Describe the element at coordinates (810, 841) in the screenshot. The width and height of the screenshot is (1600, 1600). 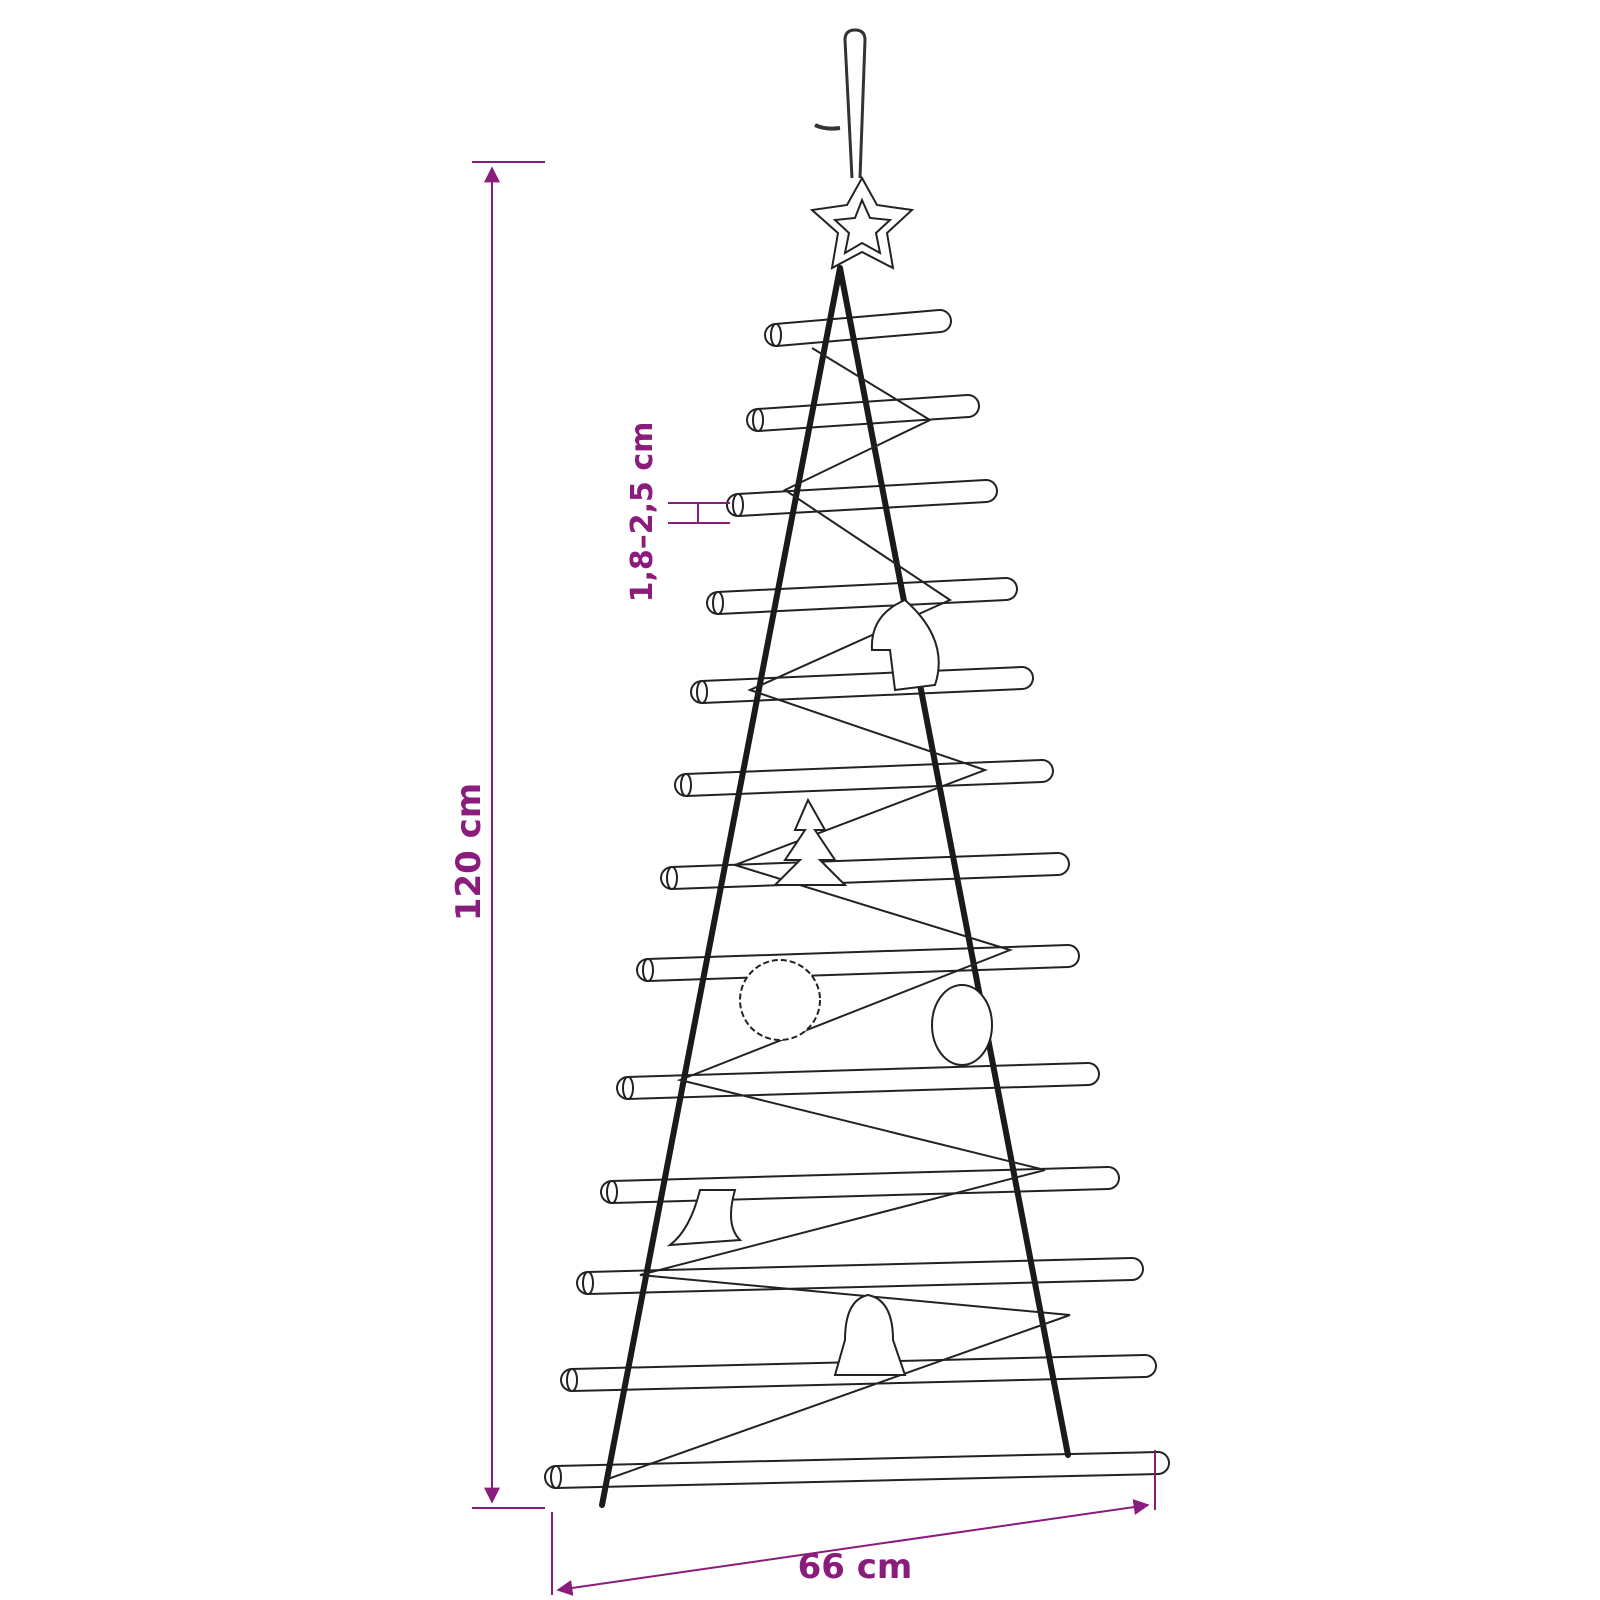
I see `tree-ornament` at that location.